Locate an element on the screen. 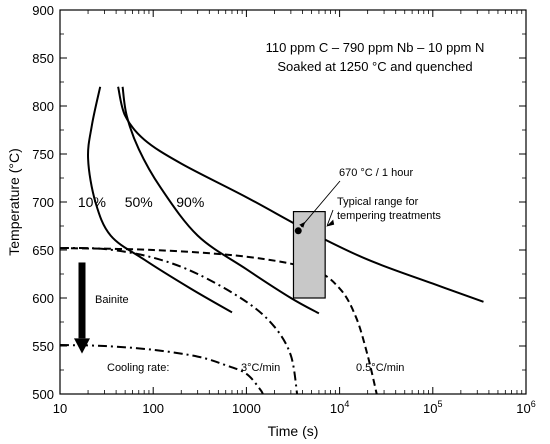 This screenshot has height=444, width=550. x-tick-labels: 10 100 1000 10⁴ 10⁵ 10⁶ is located at coordinates (294, 407).